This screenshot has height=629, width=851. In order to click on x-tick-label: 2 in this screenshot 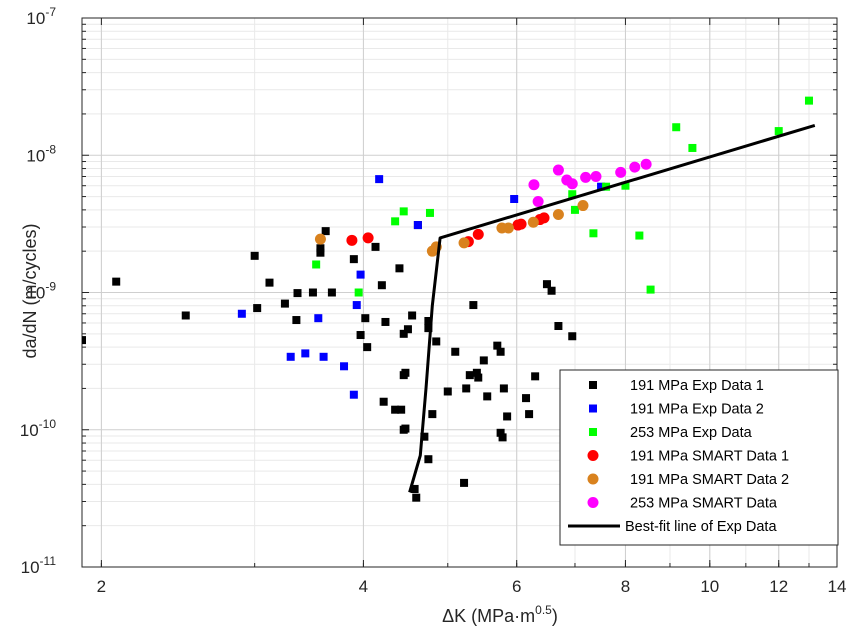, I will do `click(101, 586)`.